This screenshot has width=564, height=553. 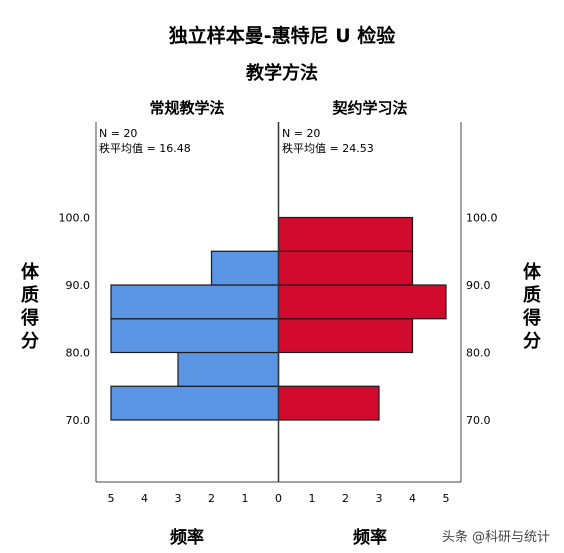 What do you see at coordinates (118, 133) in the screenshot?
I see `left-n-label: N = 20` at bounding box center [118, 133].